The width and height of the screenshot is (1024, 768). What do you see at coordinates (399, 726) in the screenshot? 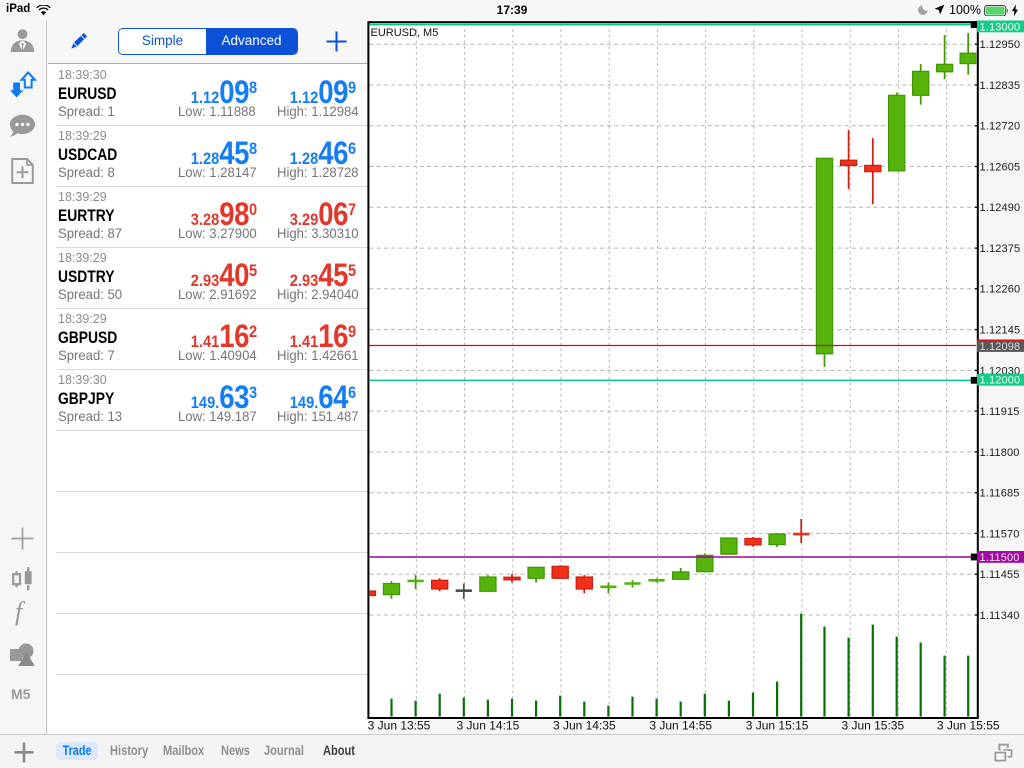
I see `svg-text: 3 Jun 13:55` at bounding box center [399, 726].